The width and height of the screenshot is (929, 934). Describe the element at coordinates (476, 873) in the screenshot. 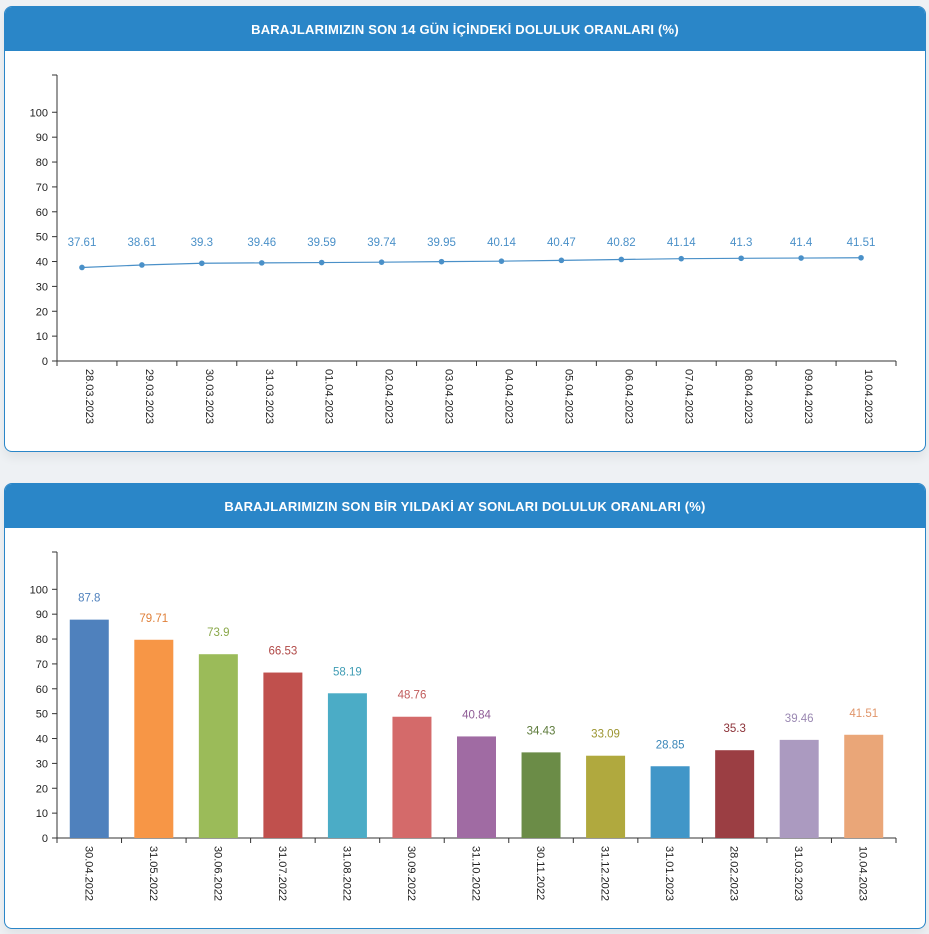

I see `bar-x-tick-label: 31.10.2022` at that location.